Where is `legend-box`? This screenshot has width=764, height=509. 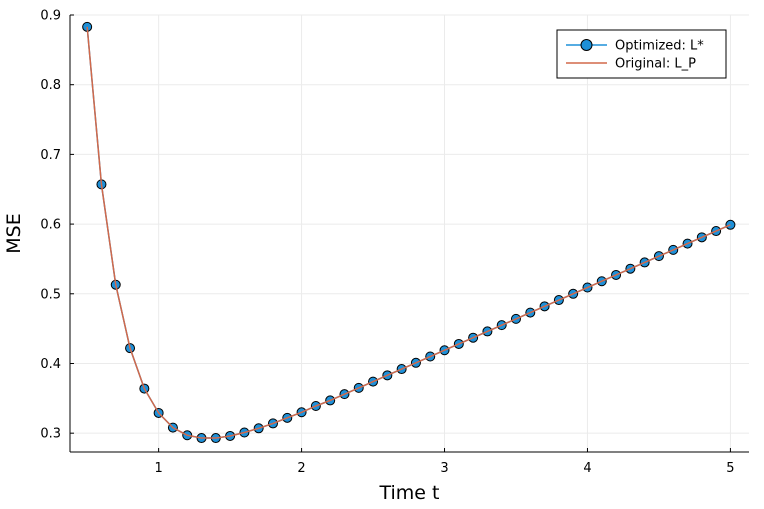
legend-box is located at coordinates (641, 54).